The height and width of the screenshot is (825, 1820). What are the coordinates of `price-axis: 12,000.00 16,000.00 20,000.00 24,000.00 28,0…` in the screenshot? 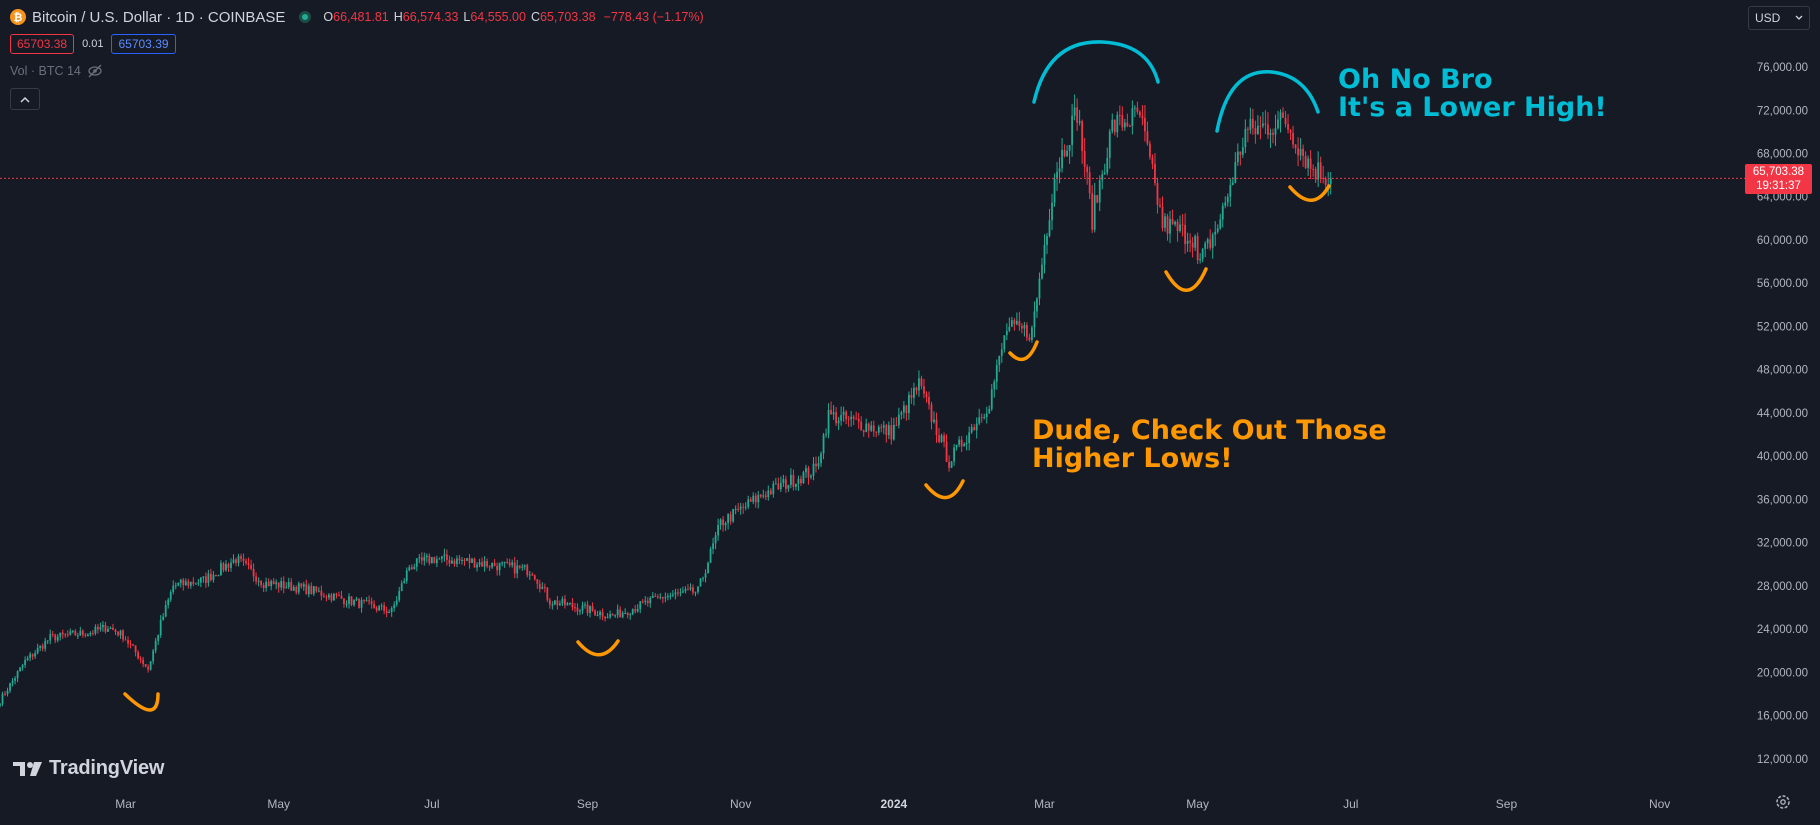 It's located at (1782, 412).